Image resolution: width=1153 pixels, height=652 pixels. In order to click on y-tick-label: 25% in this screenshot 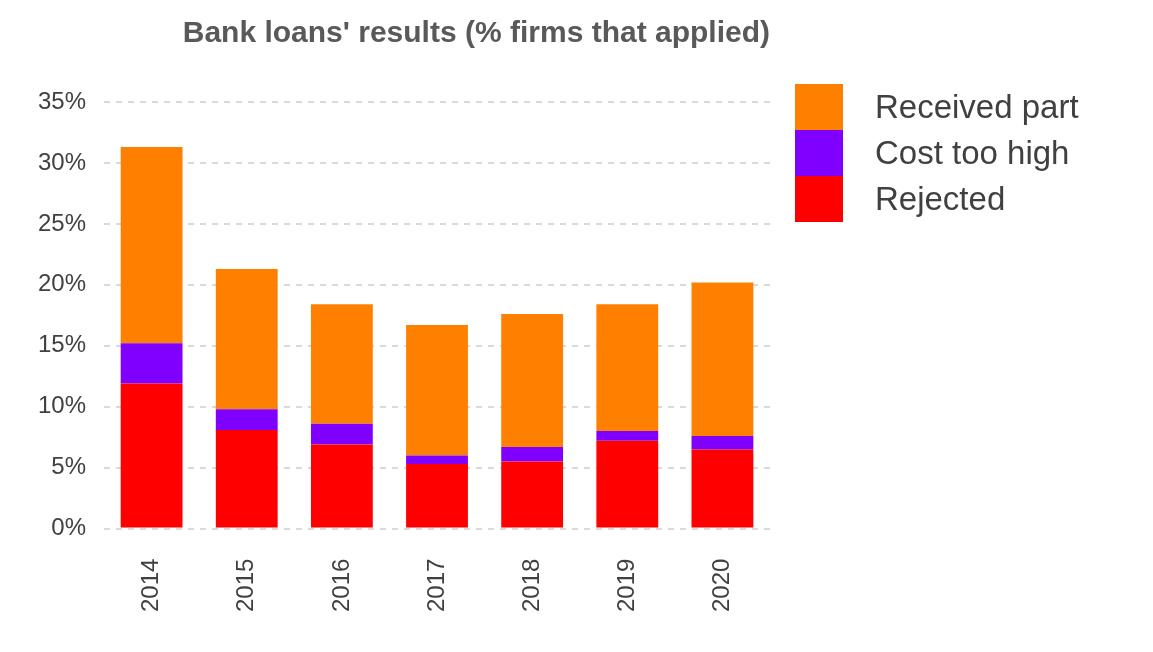, I will do `click(62, 222)`.